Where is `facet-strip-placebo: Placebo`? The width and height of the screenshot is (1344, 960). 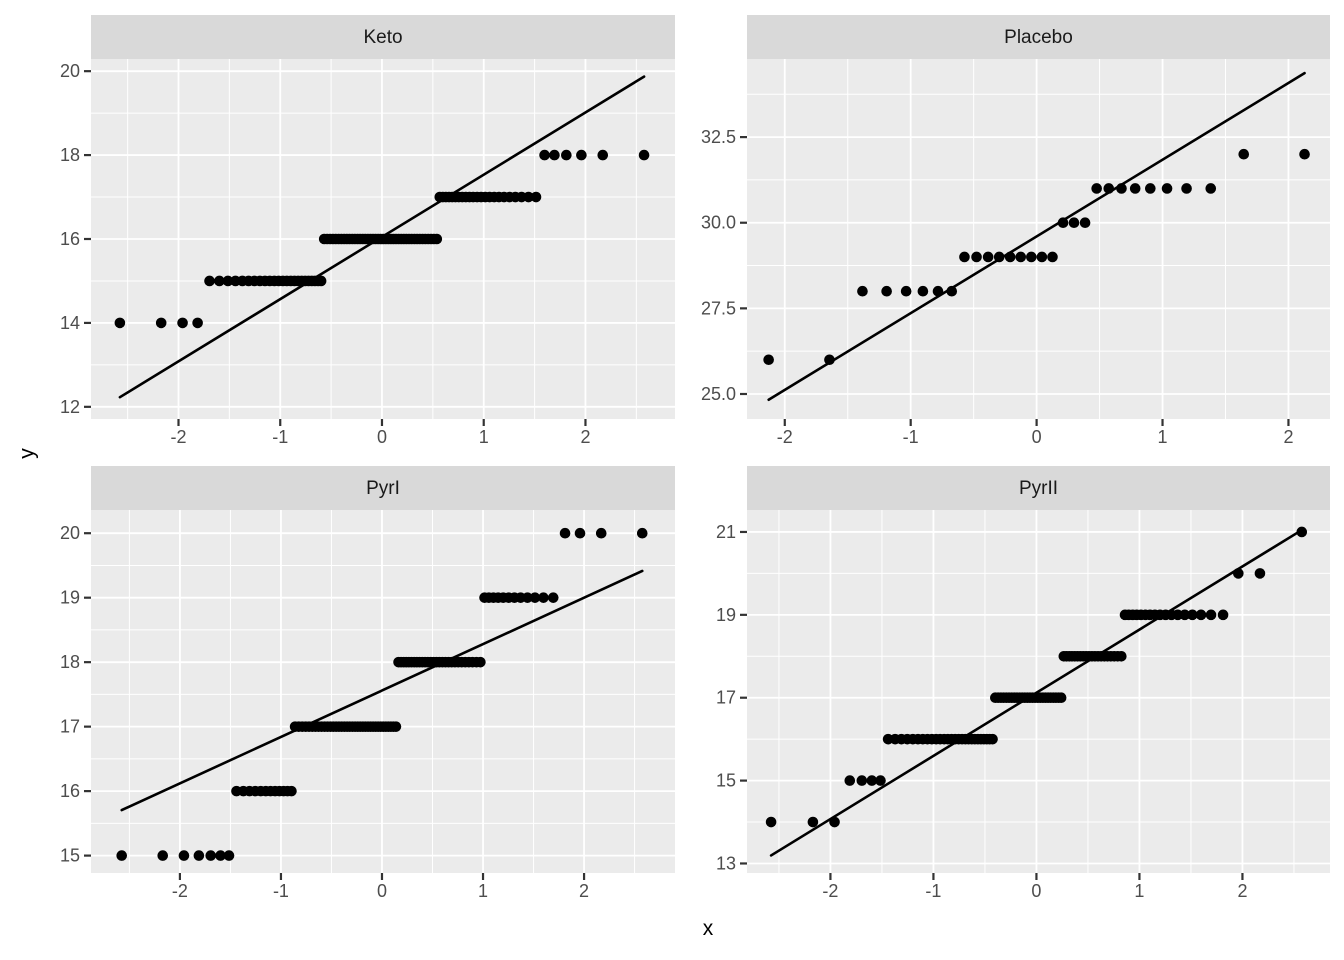
facet-strip-placebo: Placebo is located at coordinates (1038, 37).